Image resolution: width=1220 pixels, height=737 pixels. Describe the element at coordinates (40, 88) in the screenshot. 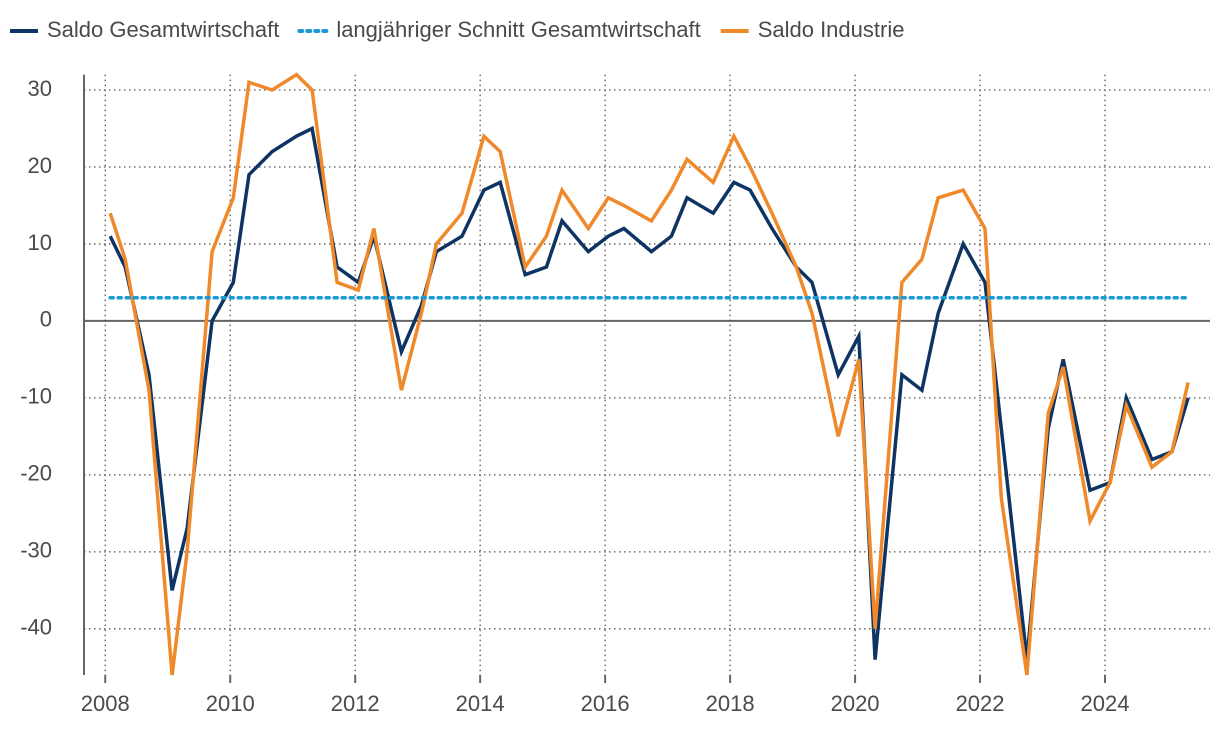

I see `y-tick-label: 30` at that location.